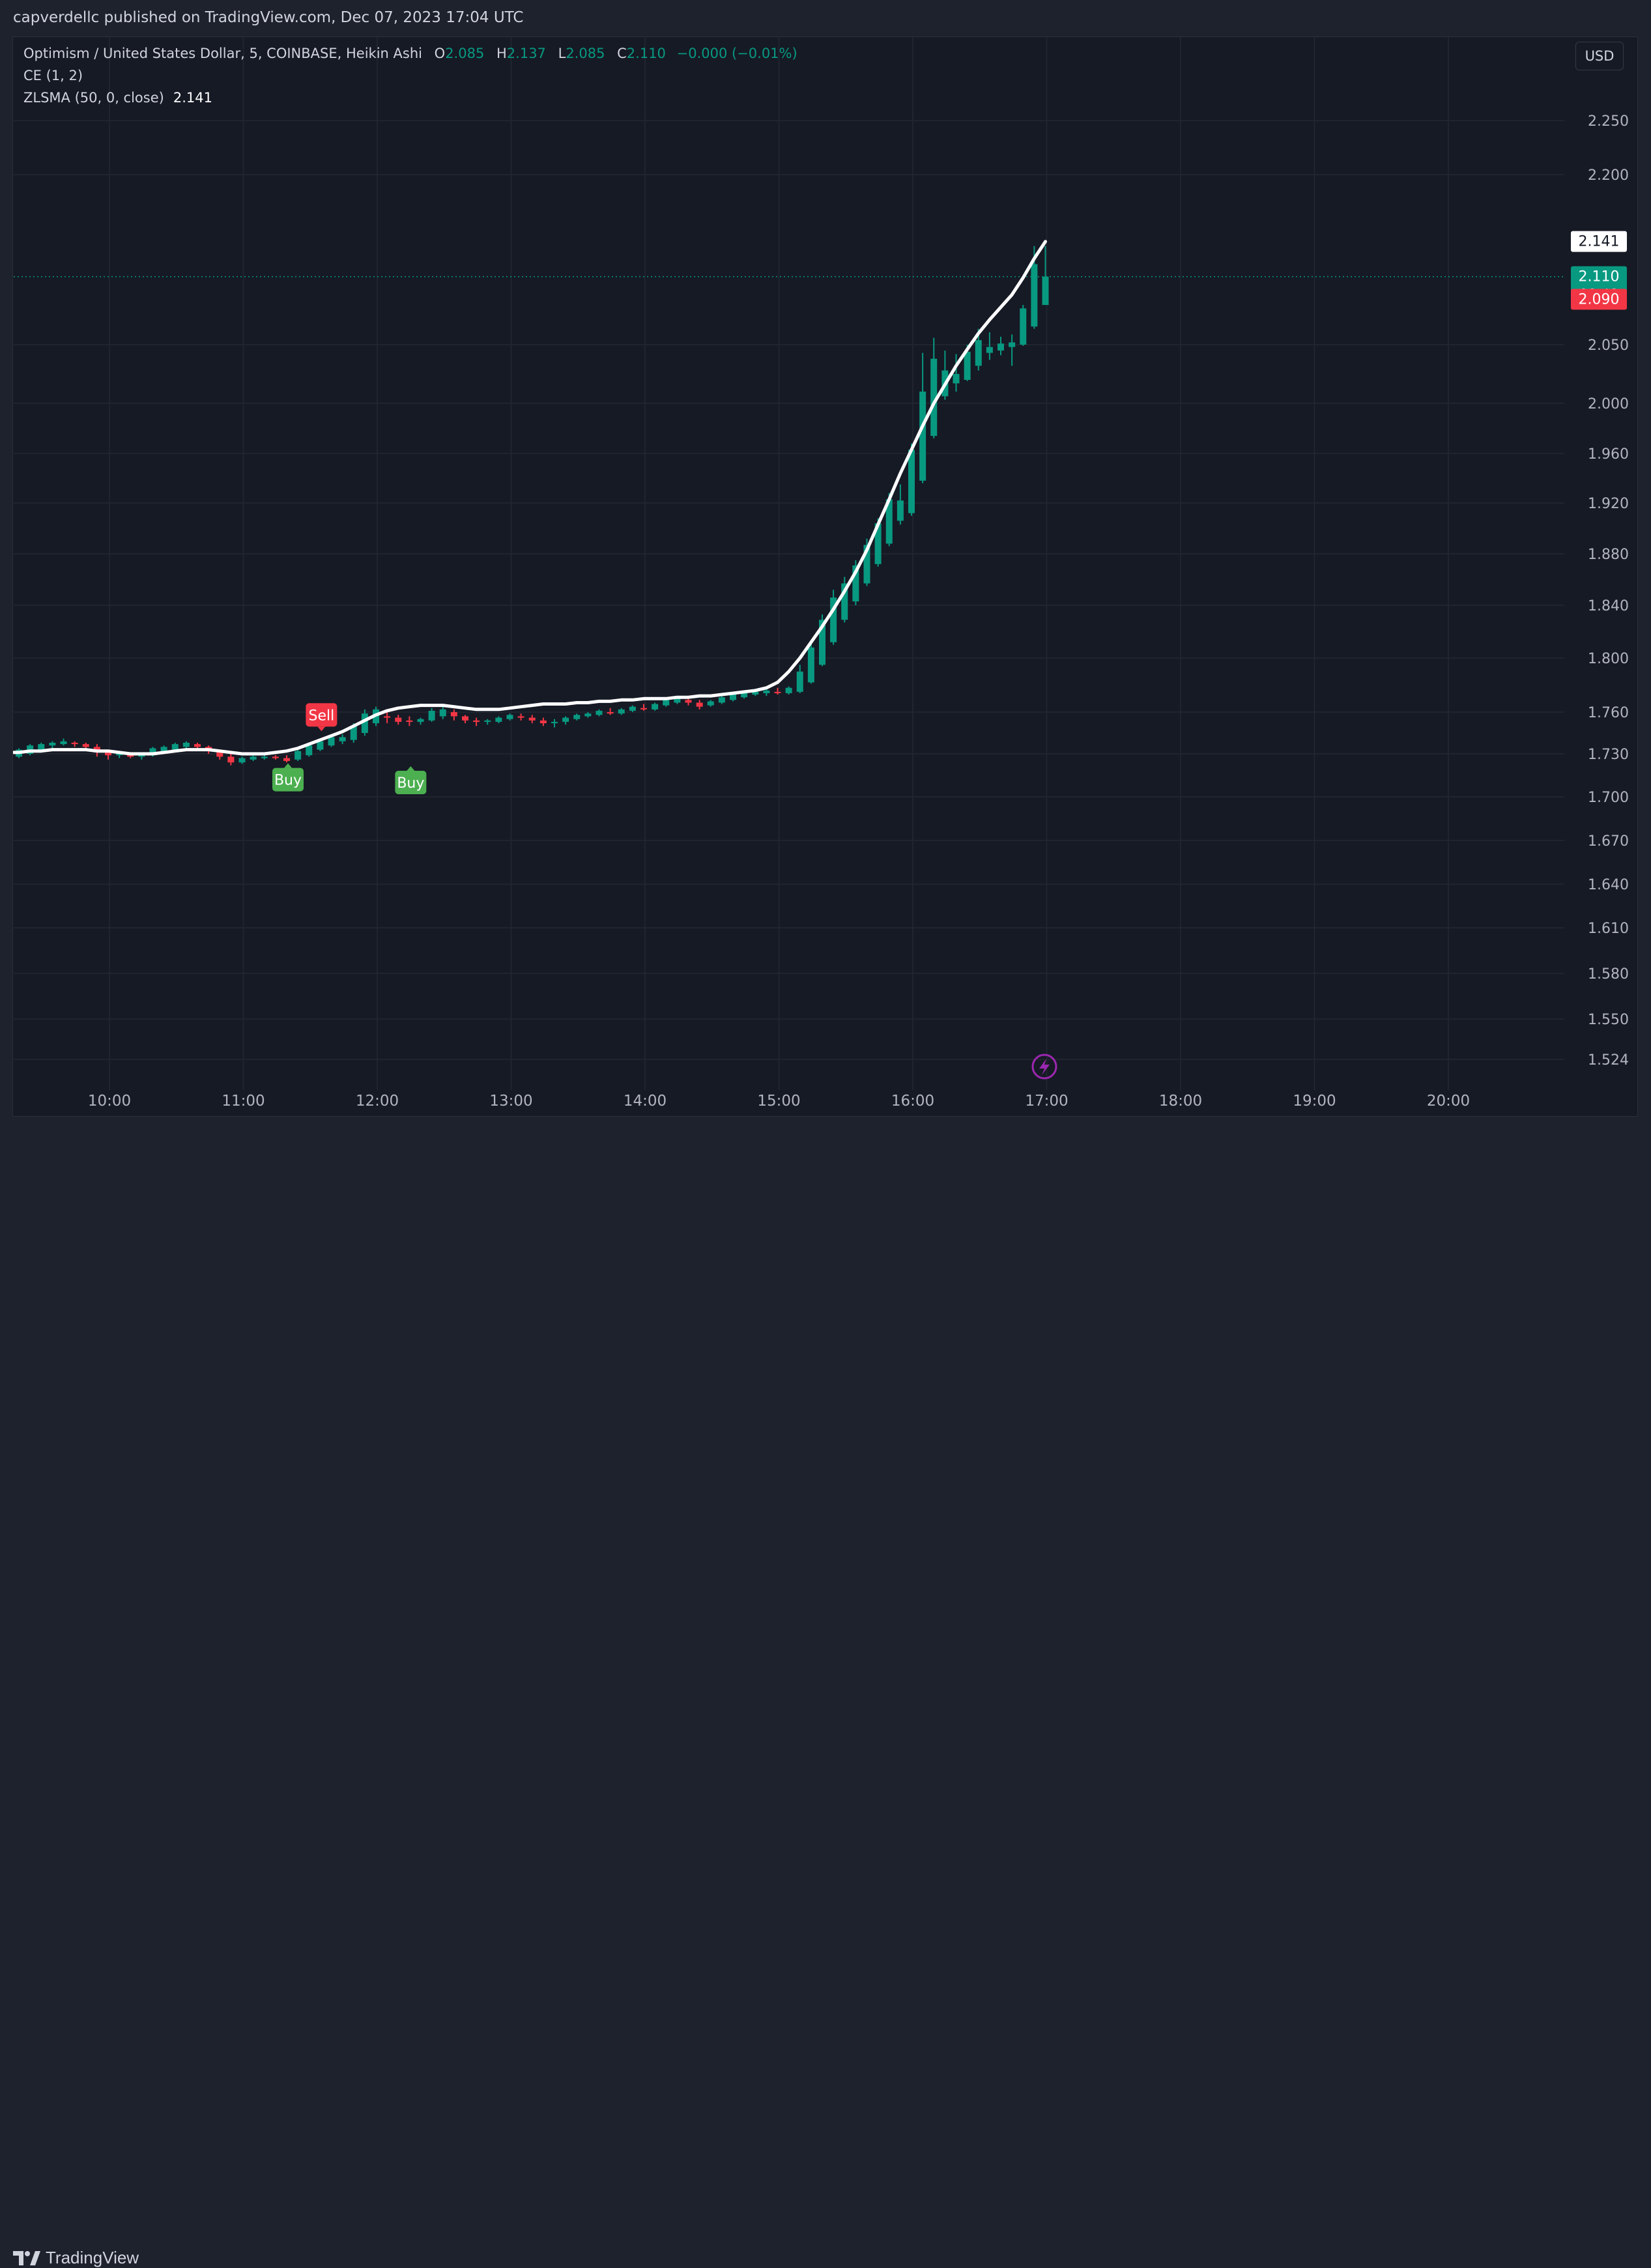  What do you see at coordinates (322, 716) in the screenshot?
I see `signal-label: Sell` at bounding box center [322, 716].